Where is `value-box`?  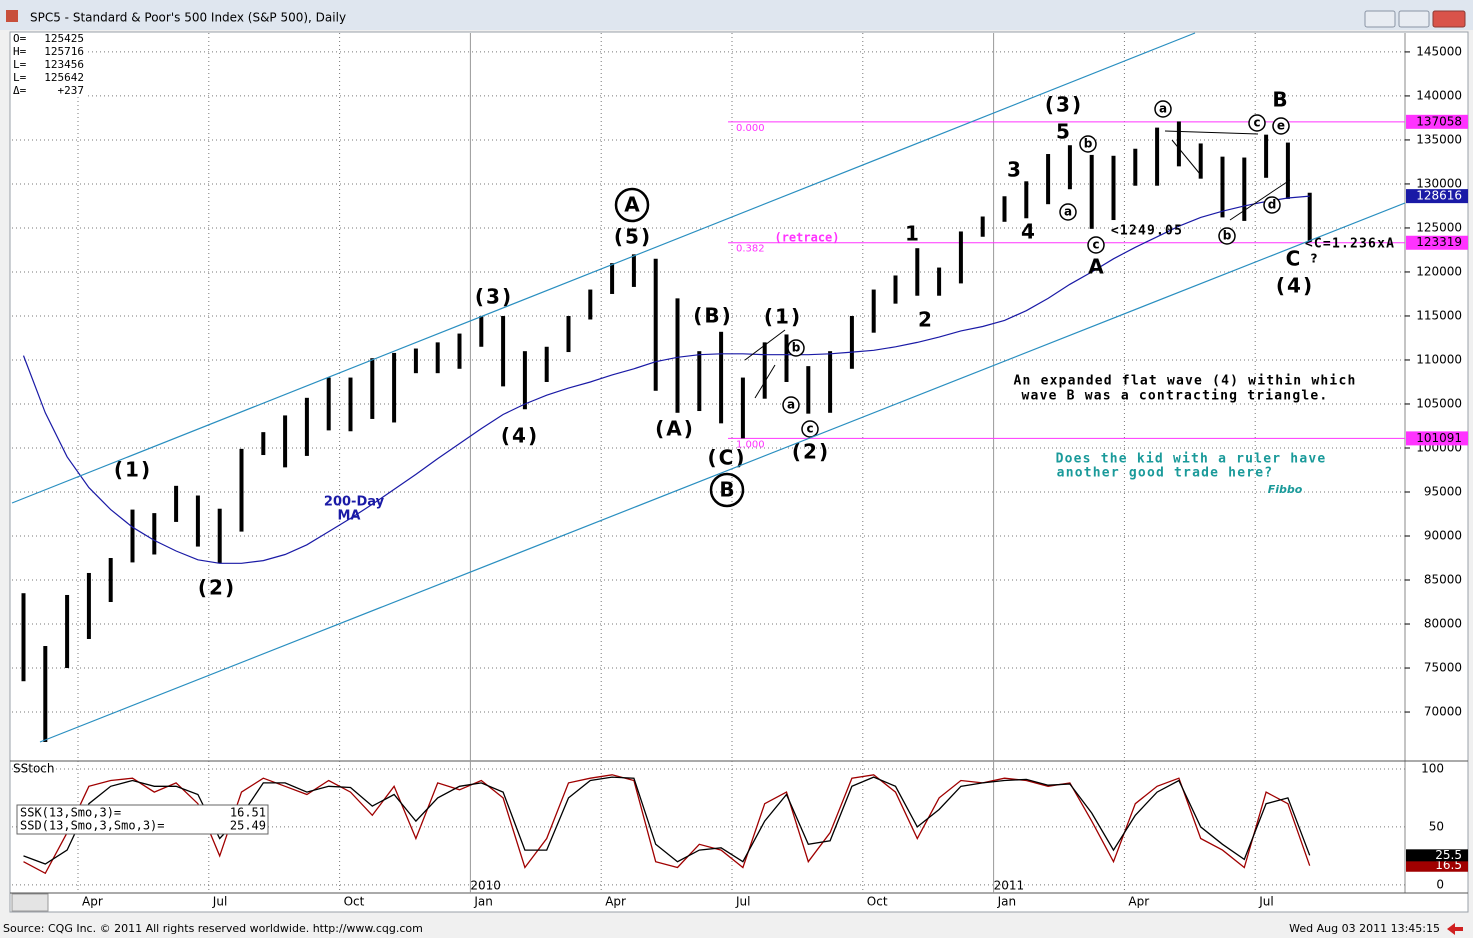 value-box is located at coordinates (1437, 855).